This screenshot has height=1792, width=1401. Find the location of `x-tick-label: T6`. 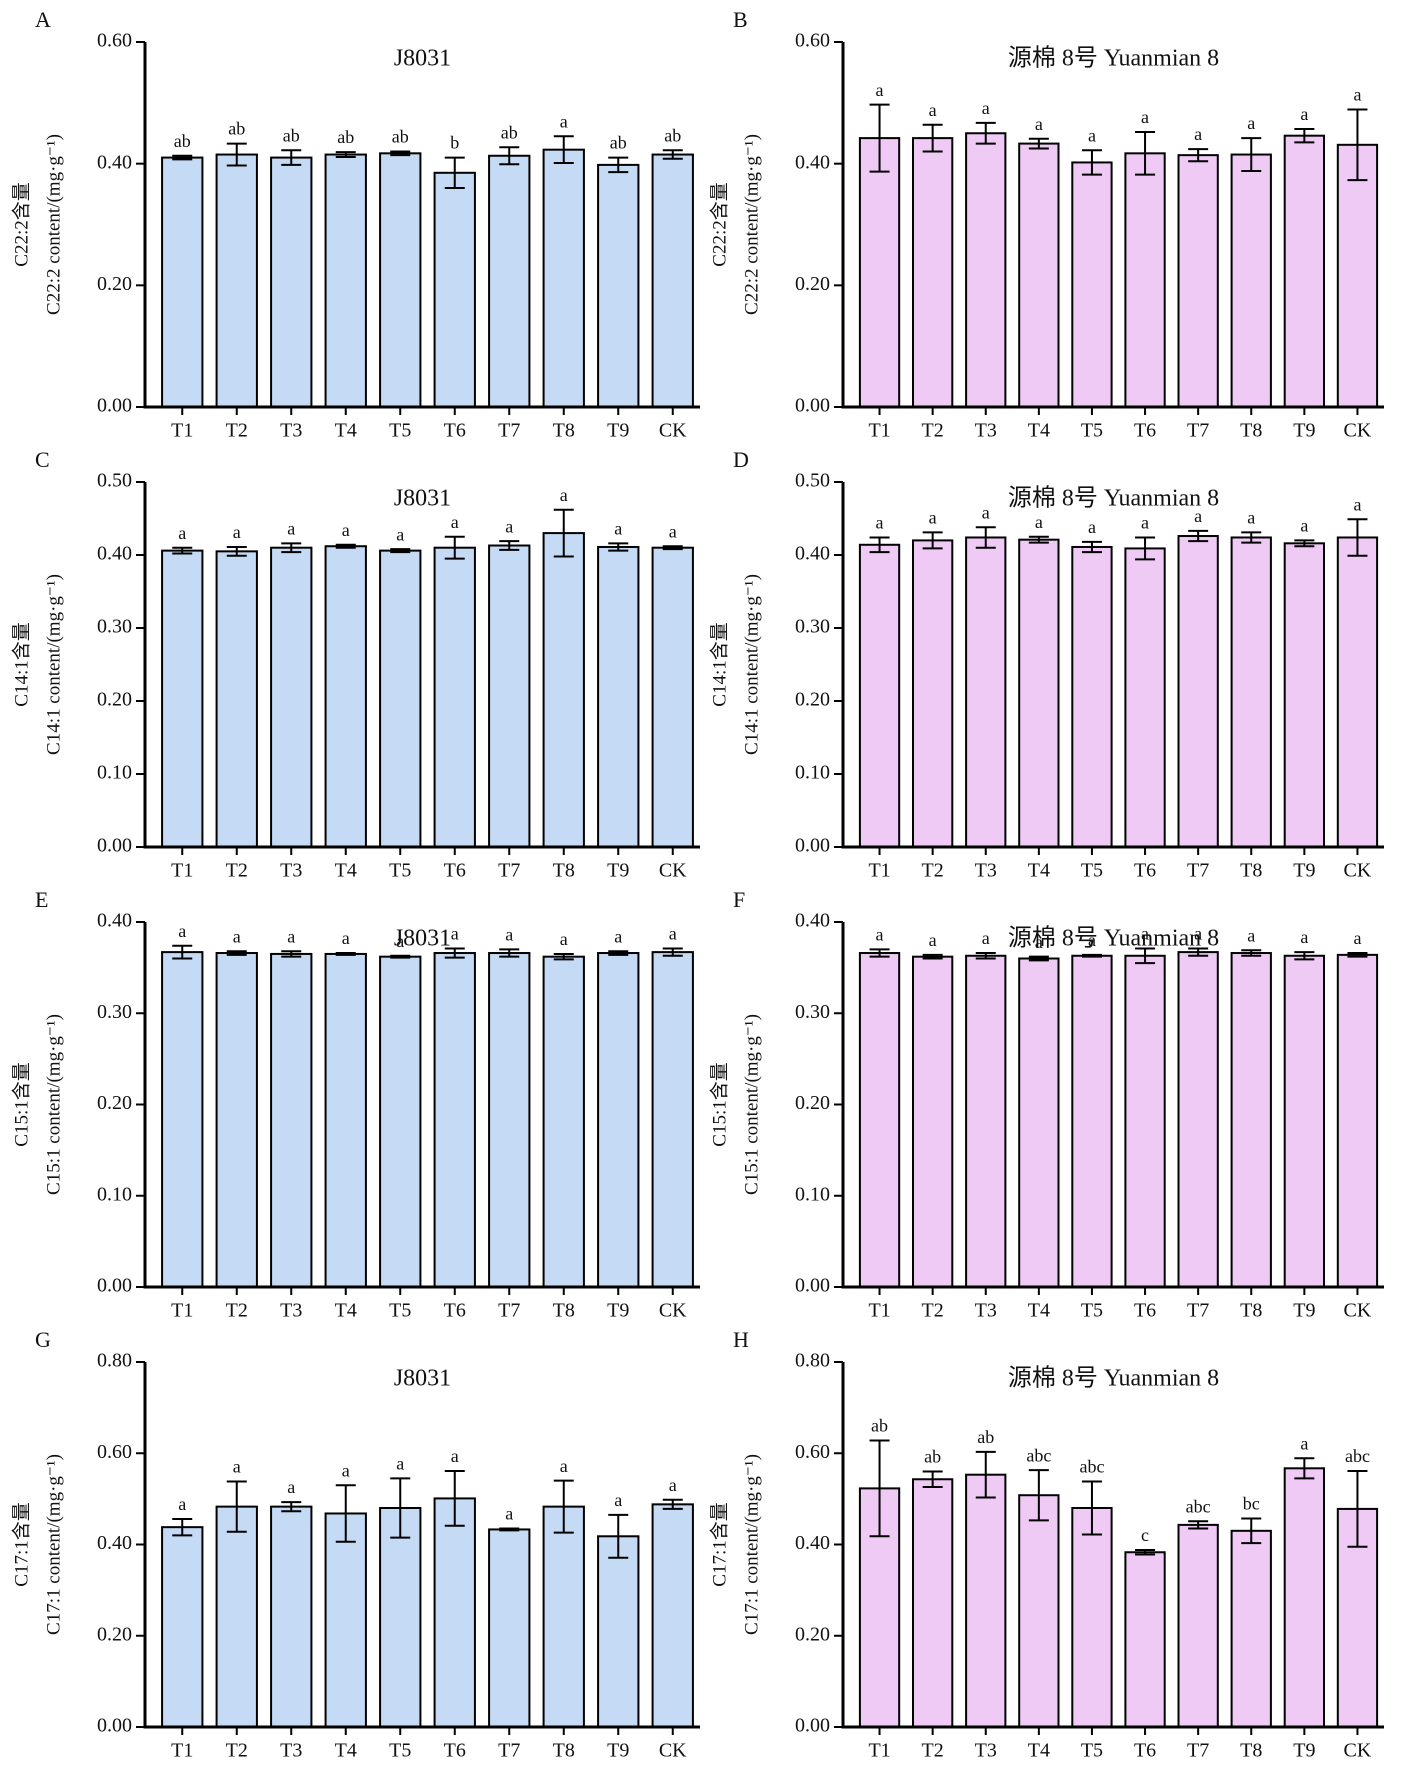

x-tick-label: T6 is located at coordinates (455, 1751).